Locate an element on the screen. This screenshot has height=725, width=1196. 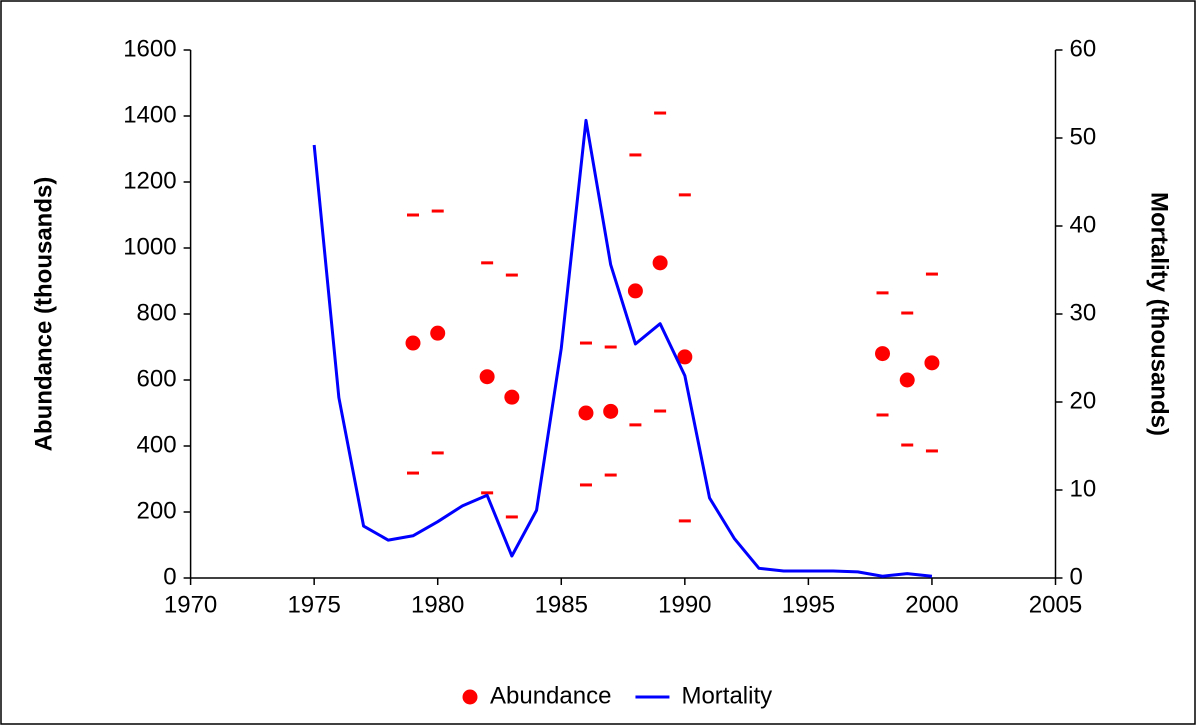
y2-tick-label: 50 is located at coordinates (1083, 136).